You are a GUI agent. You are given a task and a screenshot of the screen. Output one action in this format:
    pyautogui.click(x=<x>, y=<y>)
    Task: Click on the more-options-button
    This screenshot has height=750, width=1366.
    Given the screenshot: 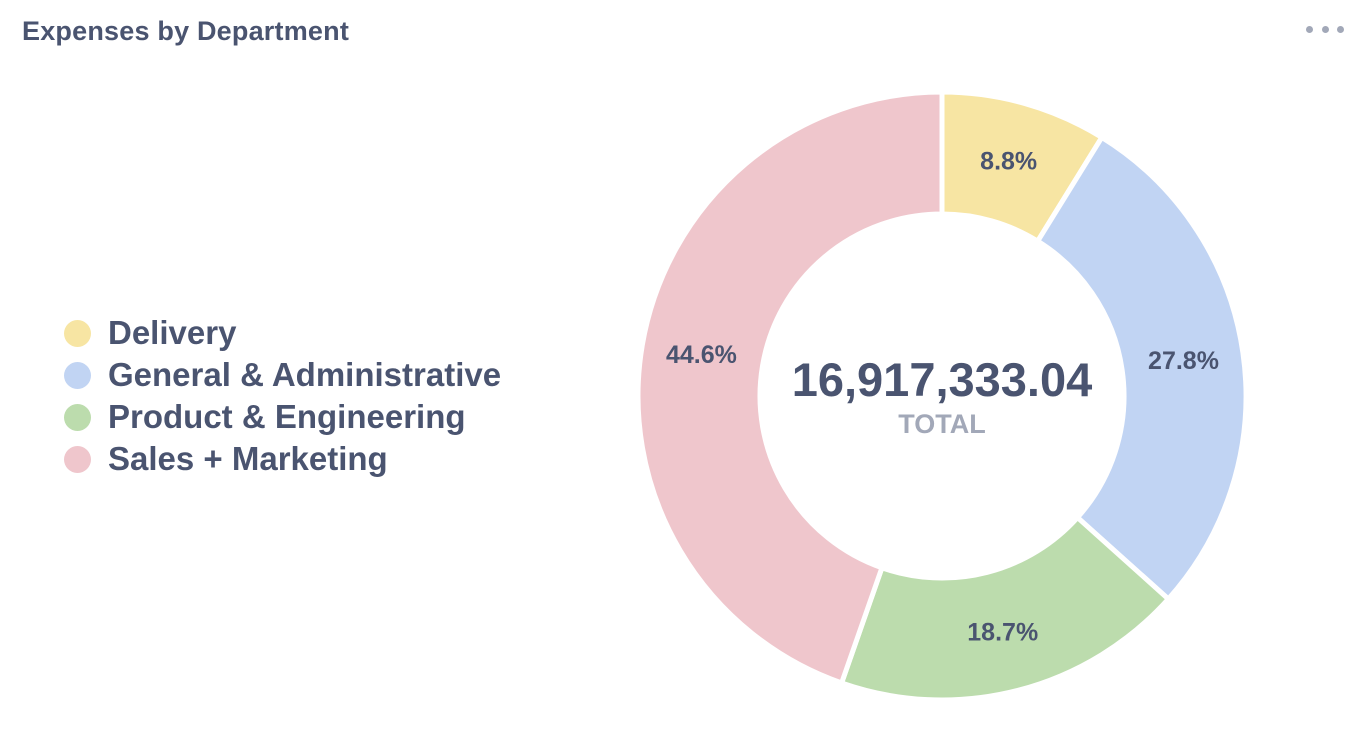 What is the action you would take?
    pyautogui.click(x=1325, y=29)
    